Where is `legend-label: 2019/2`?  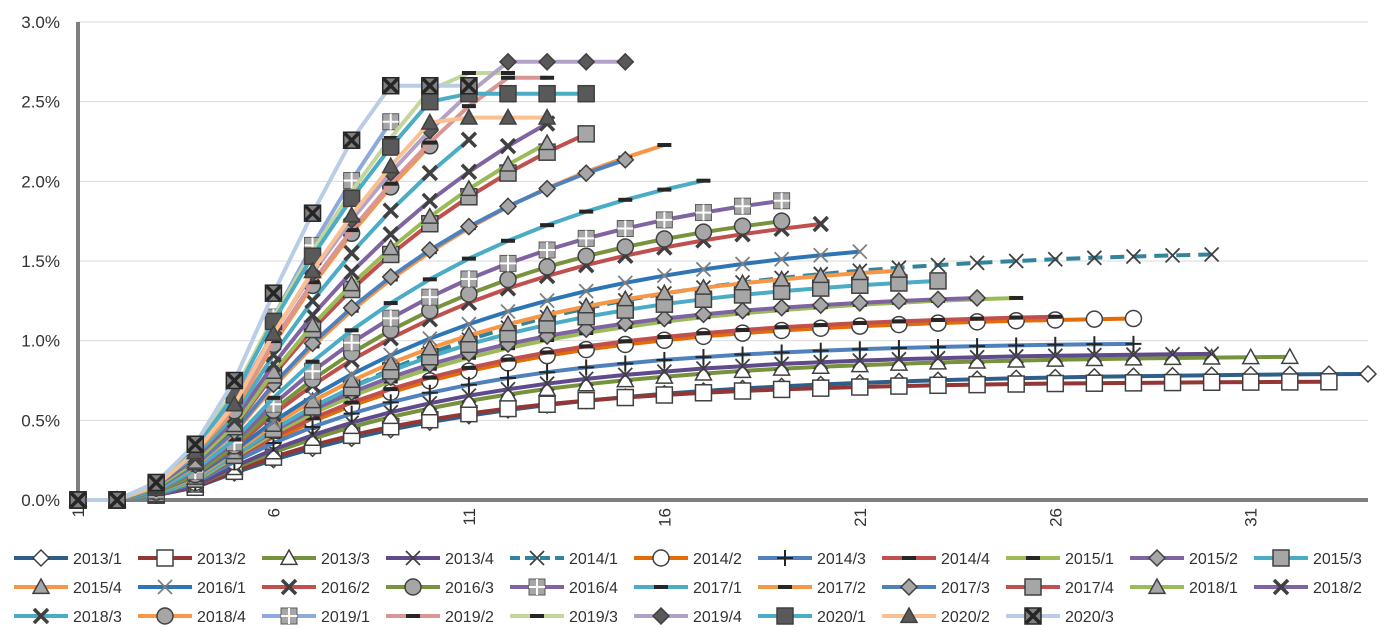
legend-label: 2019/2 is located at coordinates (469, 617).